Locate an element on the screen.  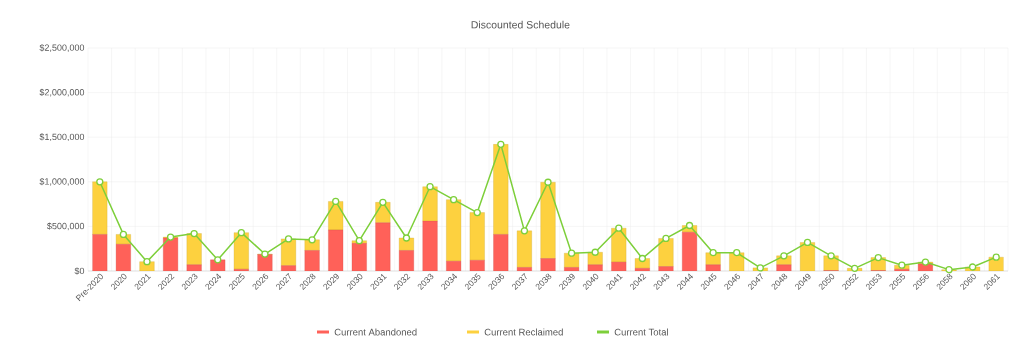
legend-label: Current Reclaimed is located at coordinates (523, 332).